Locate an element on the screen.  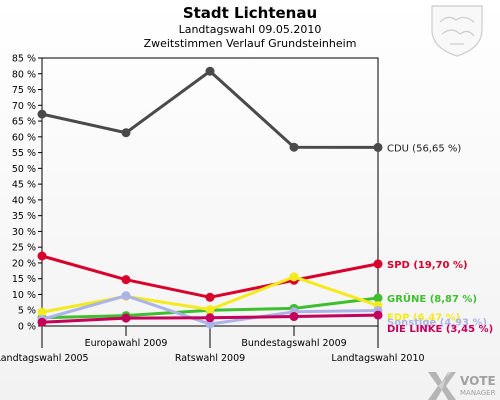
y-tick-label: 70 % is located at coordinates (24, 106).